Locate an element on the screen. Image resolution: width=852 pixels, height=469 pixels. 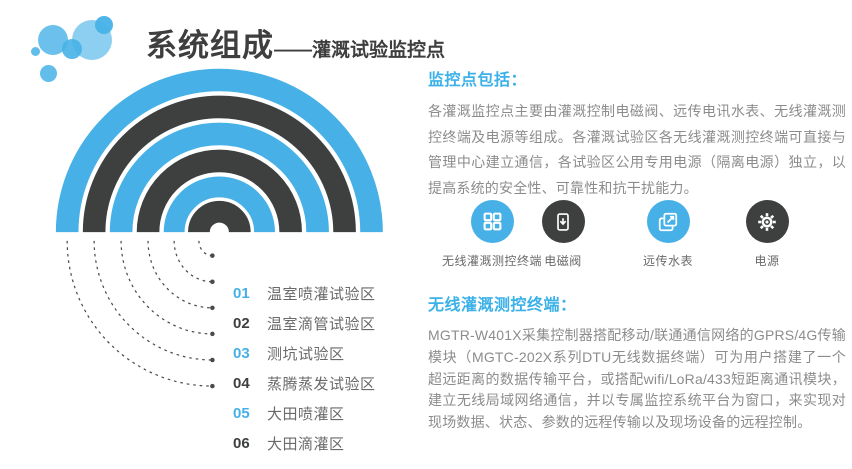
zone-list-item: 04 蒸腾蒸发试验区 is located at coordinates (304, 383).